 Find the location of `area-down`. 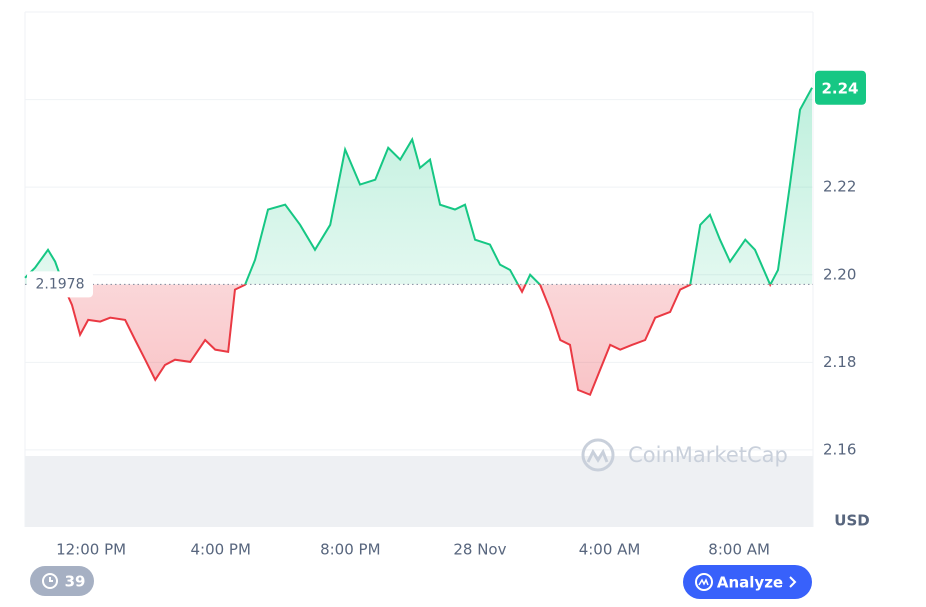

area-down is located at coordinates (417, 339).